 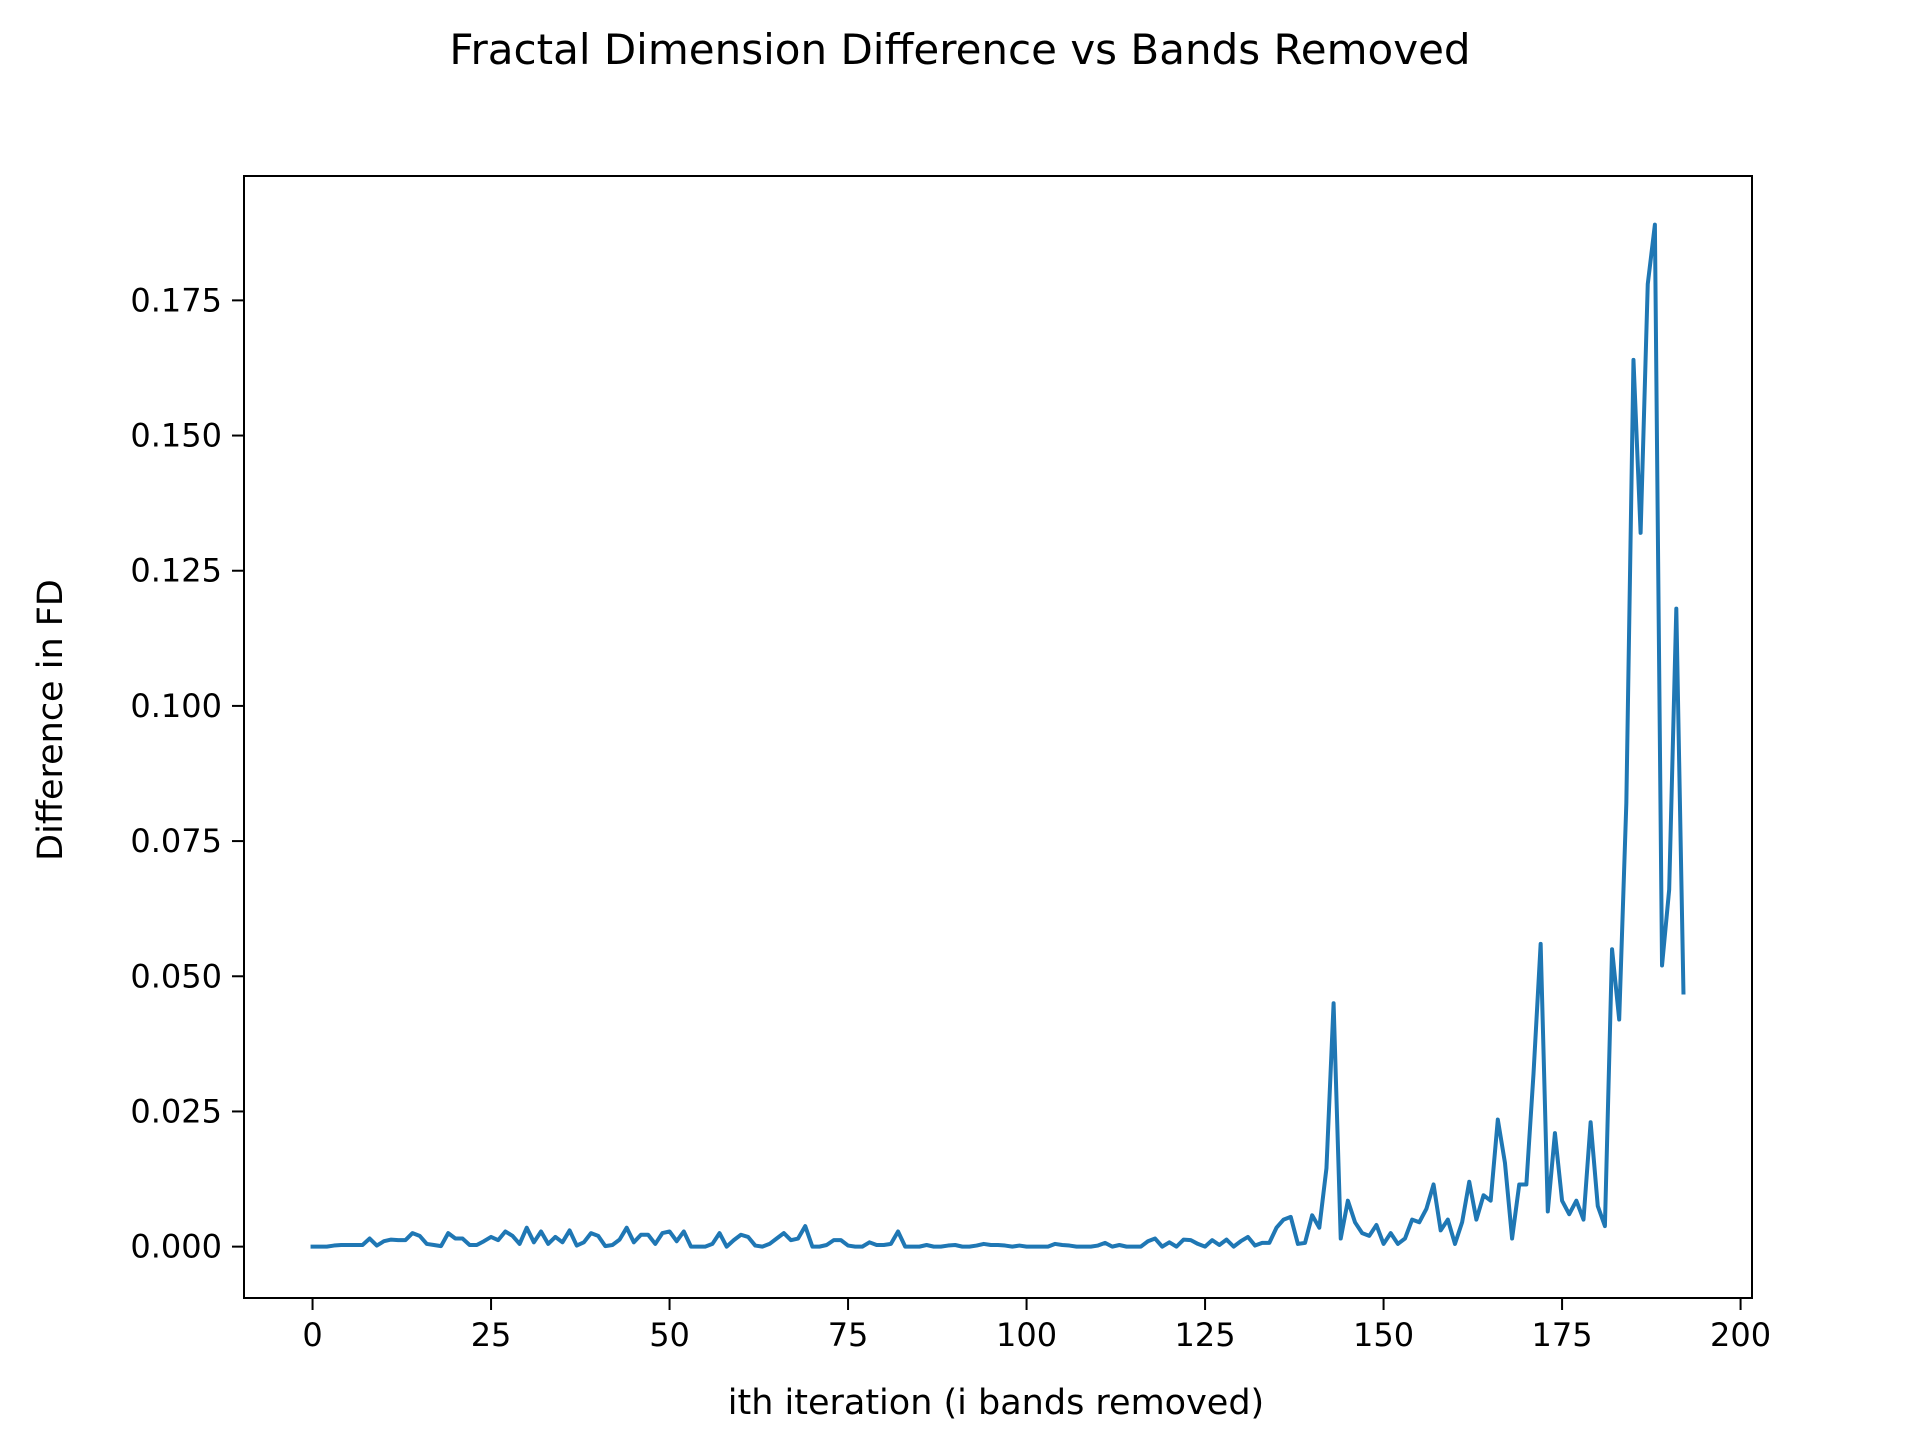 I want to click on x-tick-label: 125, so click(x=1205, y=1335).